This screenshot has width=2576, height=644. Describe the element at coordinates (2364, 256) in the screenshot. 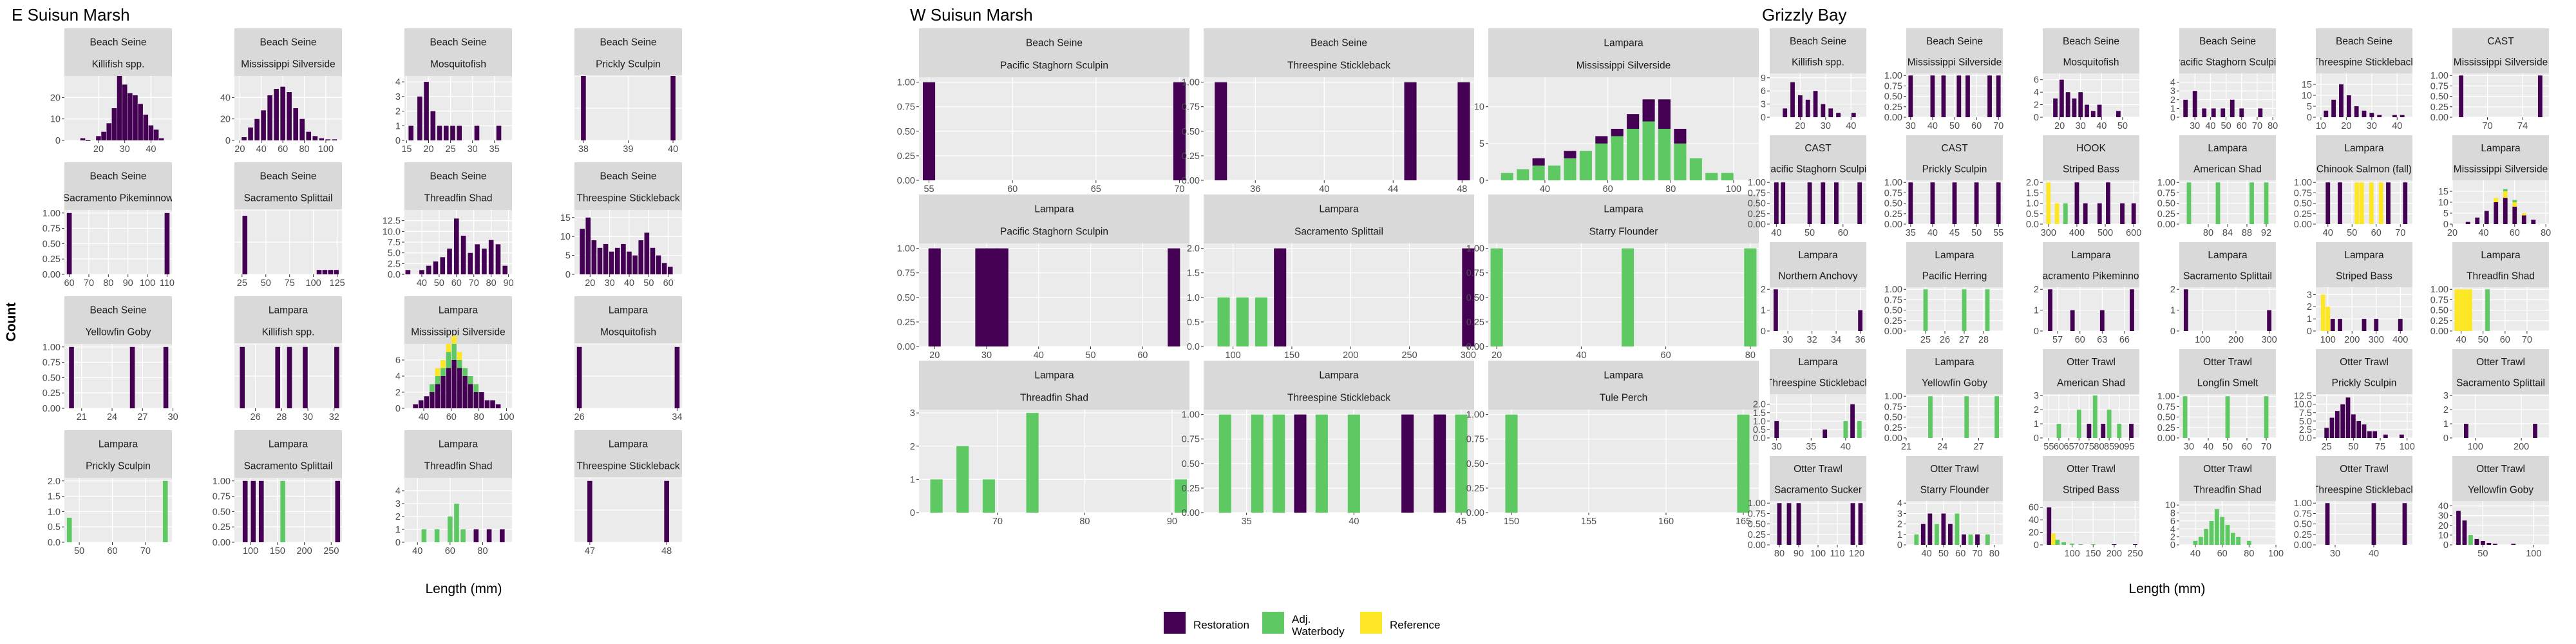

I see `strip-gear-label: Lampara` at that location.